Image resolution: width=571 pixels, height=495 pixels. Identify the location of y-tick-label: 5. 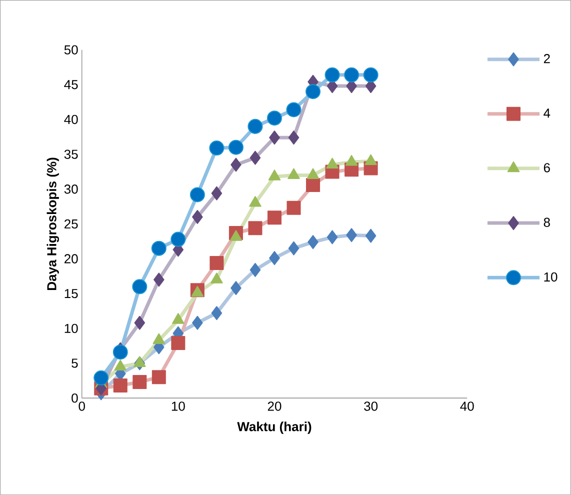
(75, 363).